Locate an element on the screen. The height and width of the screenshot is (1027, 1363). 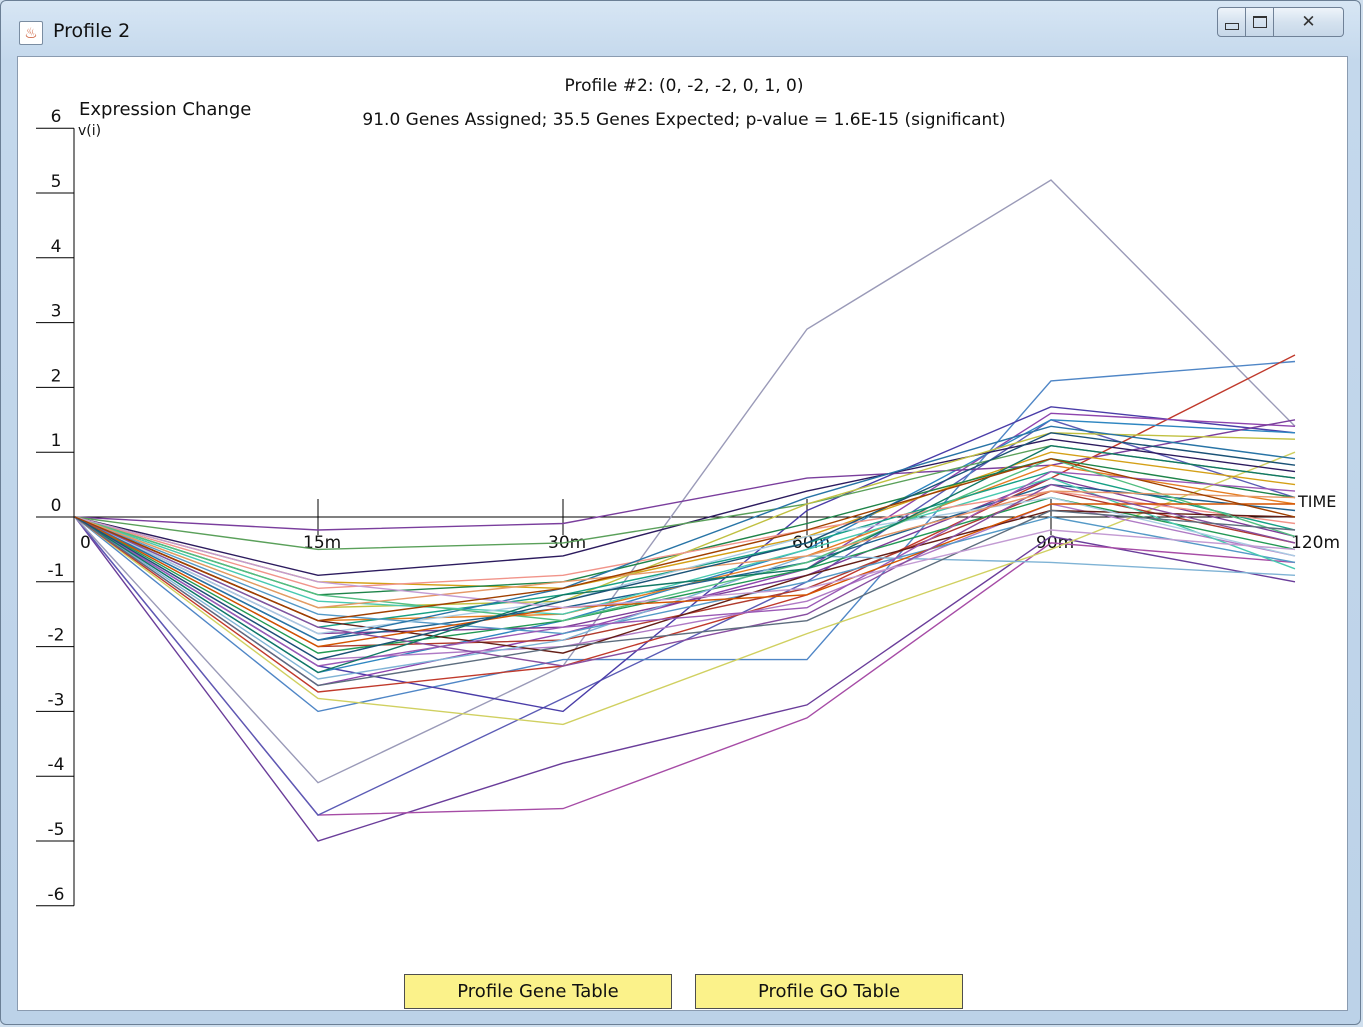
y-tick-label: -2 is located at coordinates (56, 636).